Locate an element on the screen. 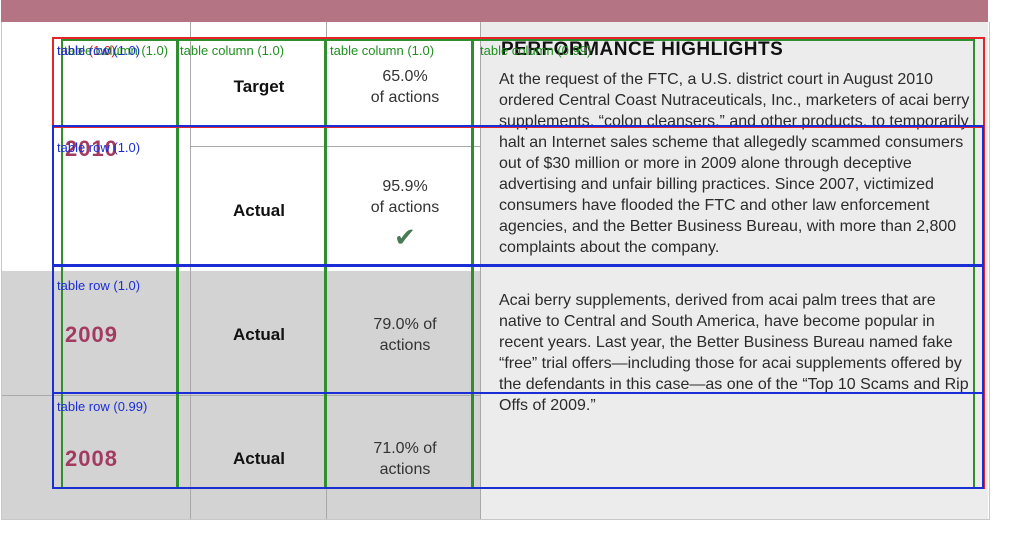 Image resolution: width=1015 pixels, height=544 pixels. row-label-actual-2010: Actual is located at coordinates (259, 210).